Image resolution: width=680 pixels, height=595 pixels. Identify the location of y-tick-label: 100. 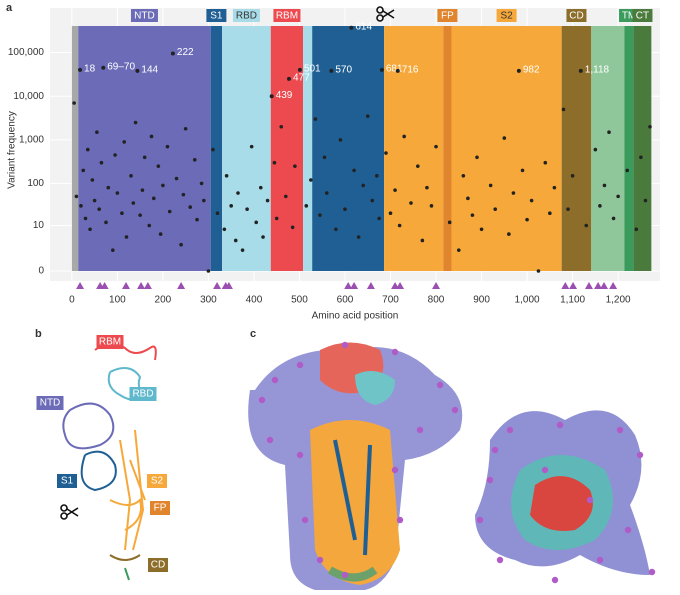
(35, 183).